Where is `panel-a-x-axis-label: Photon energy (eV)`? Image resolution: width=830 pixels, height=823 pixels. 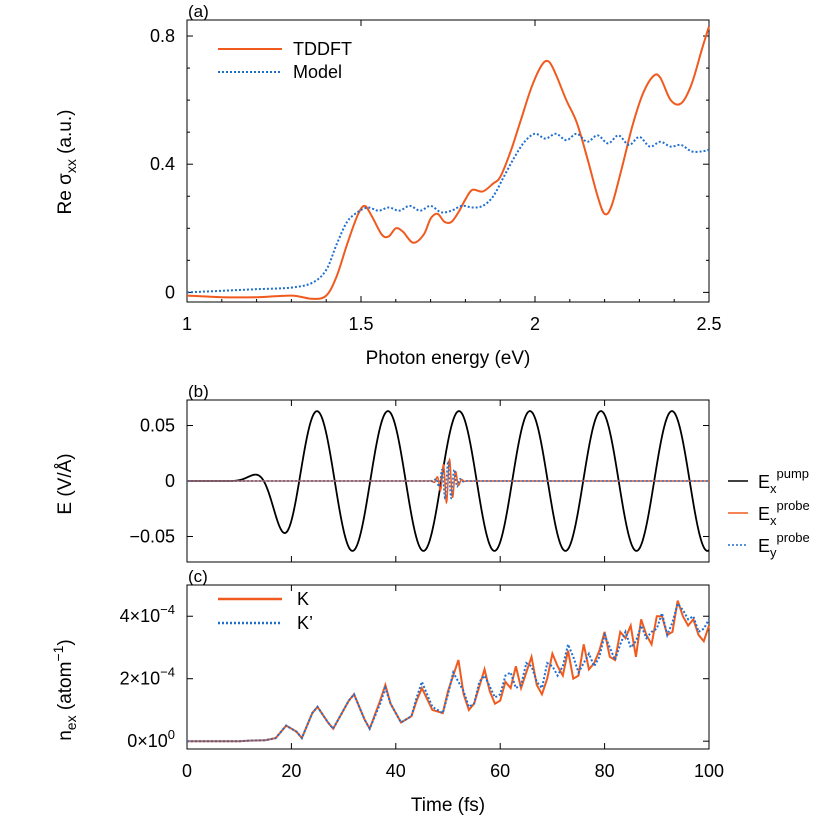
panel-a-x-axis-label: Photon energy (eV) is located at coordinates (448, 358).